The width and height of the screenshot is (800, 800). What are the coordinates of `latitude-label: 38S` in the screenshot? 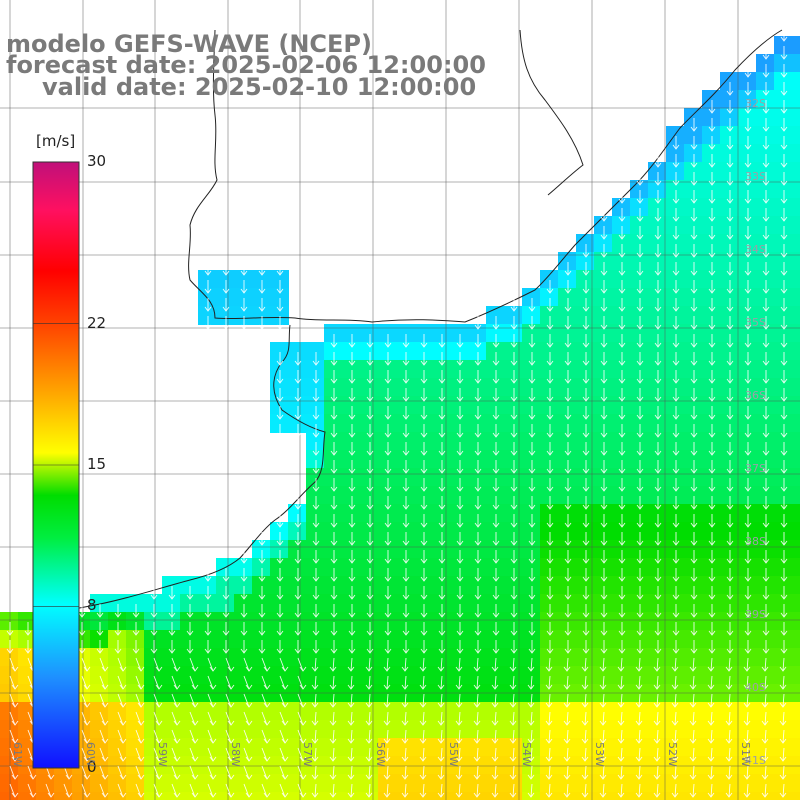 It's located at (755, 541).